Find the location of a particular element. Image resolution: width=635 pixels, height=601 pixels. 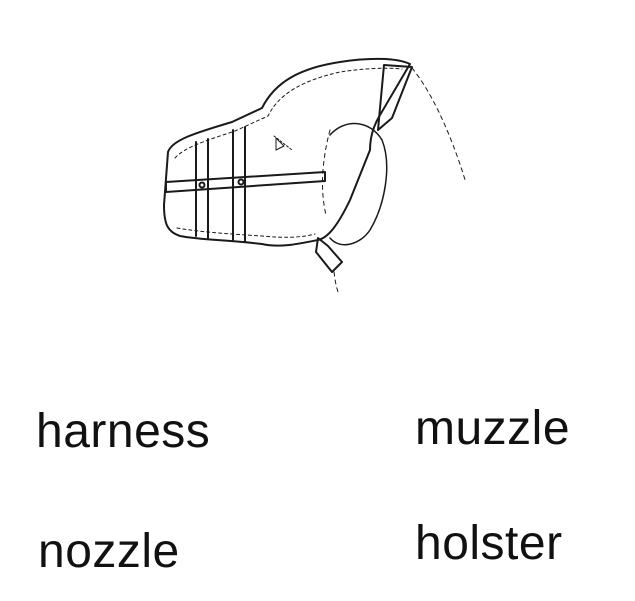

neck-strap is located at coordinates (395, 97).